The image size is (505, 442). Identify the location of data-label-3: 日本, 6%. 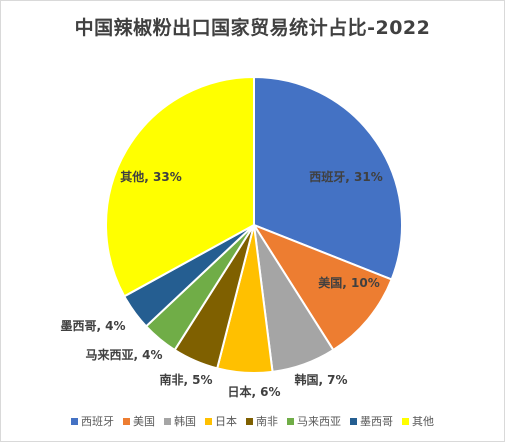
(253, 391).